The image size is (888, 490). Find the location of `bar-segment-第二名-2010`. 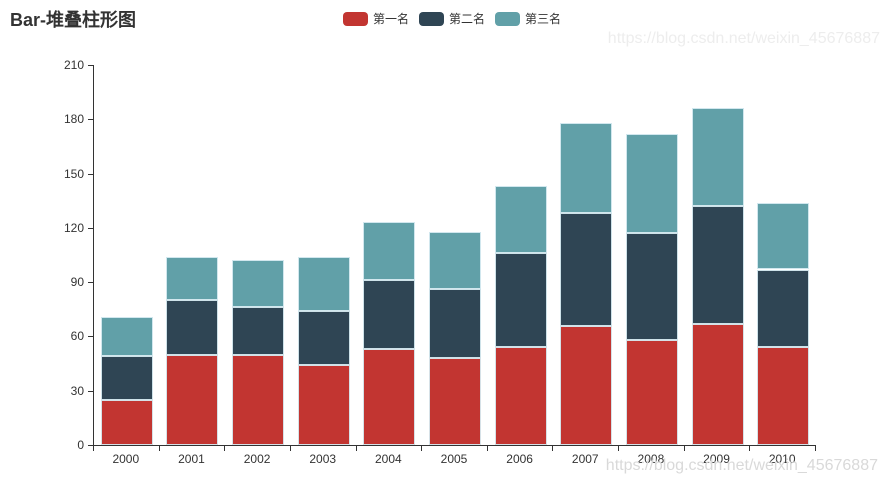

bar-segment-第二名-2010 is located at coordinates (783, 308).